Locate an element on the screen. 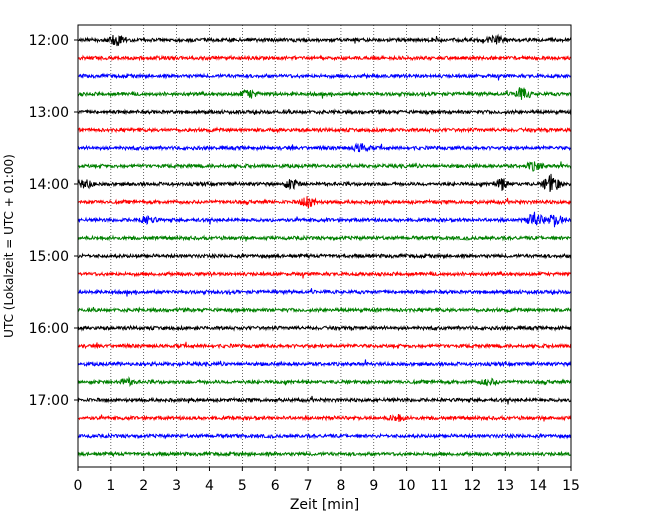  y-tick-label: 13:00 is located at coordinates (49, 113).